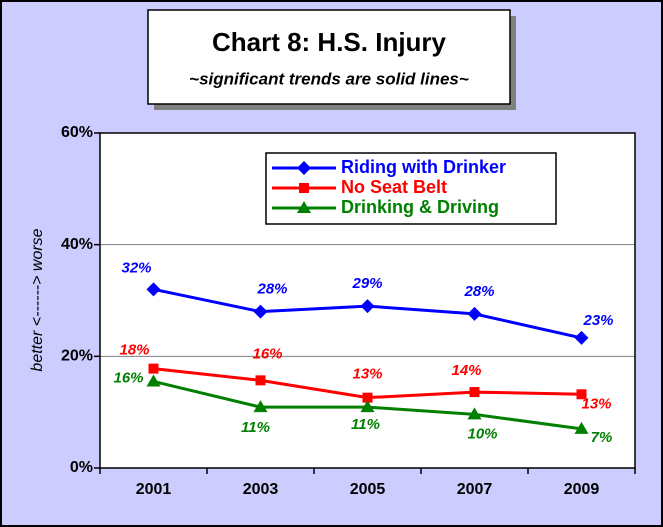 The height and width of the screenshot is (527, 663). What do you see at coordinates (597, 320) in the screenshot?
I see `data-label: 23%` at bounding box center [597, 320].